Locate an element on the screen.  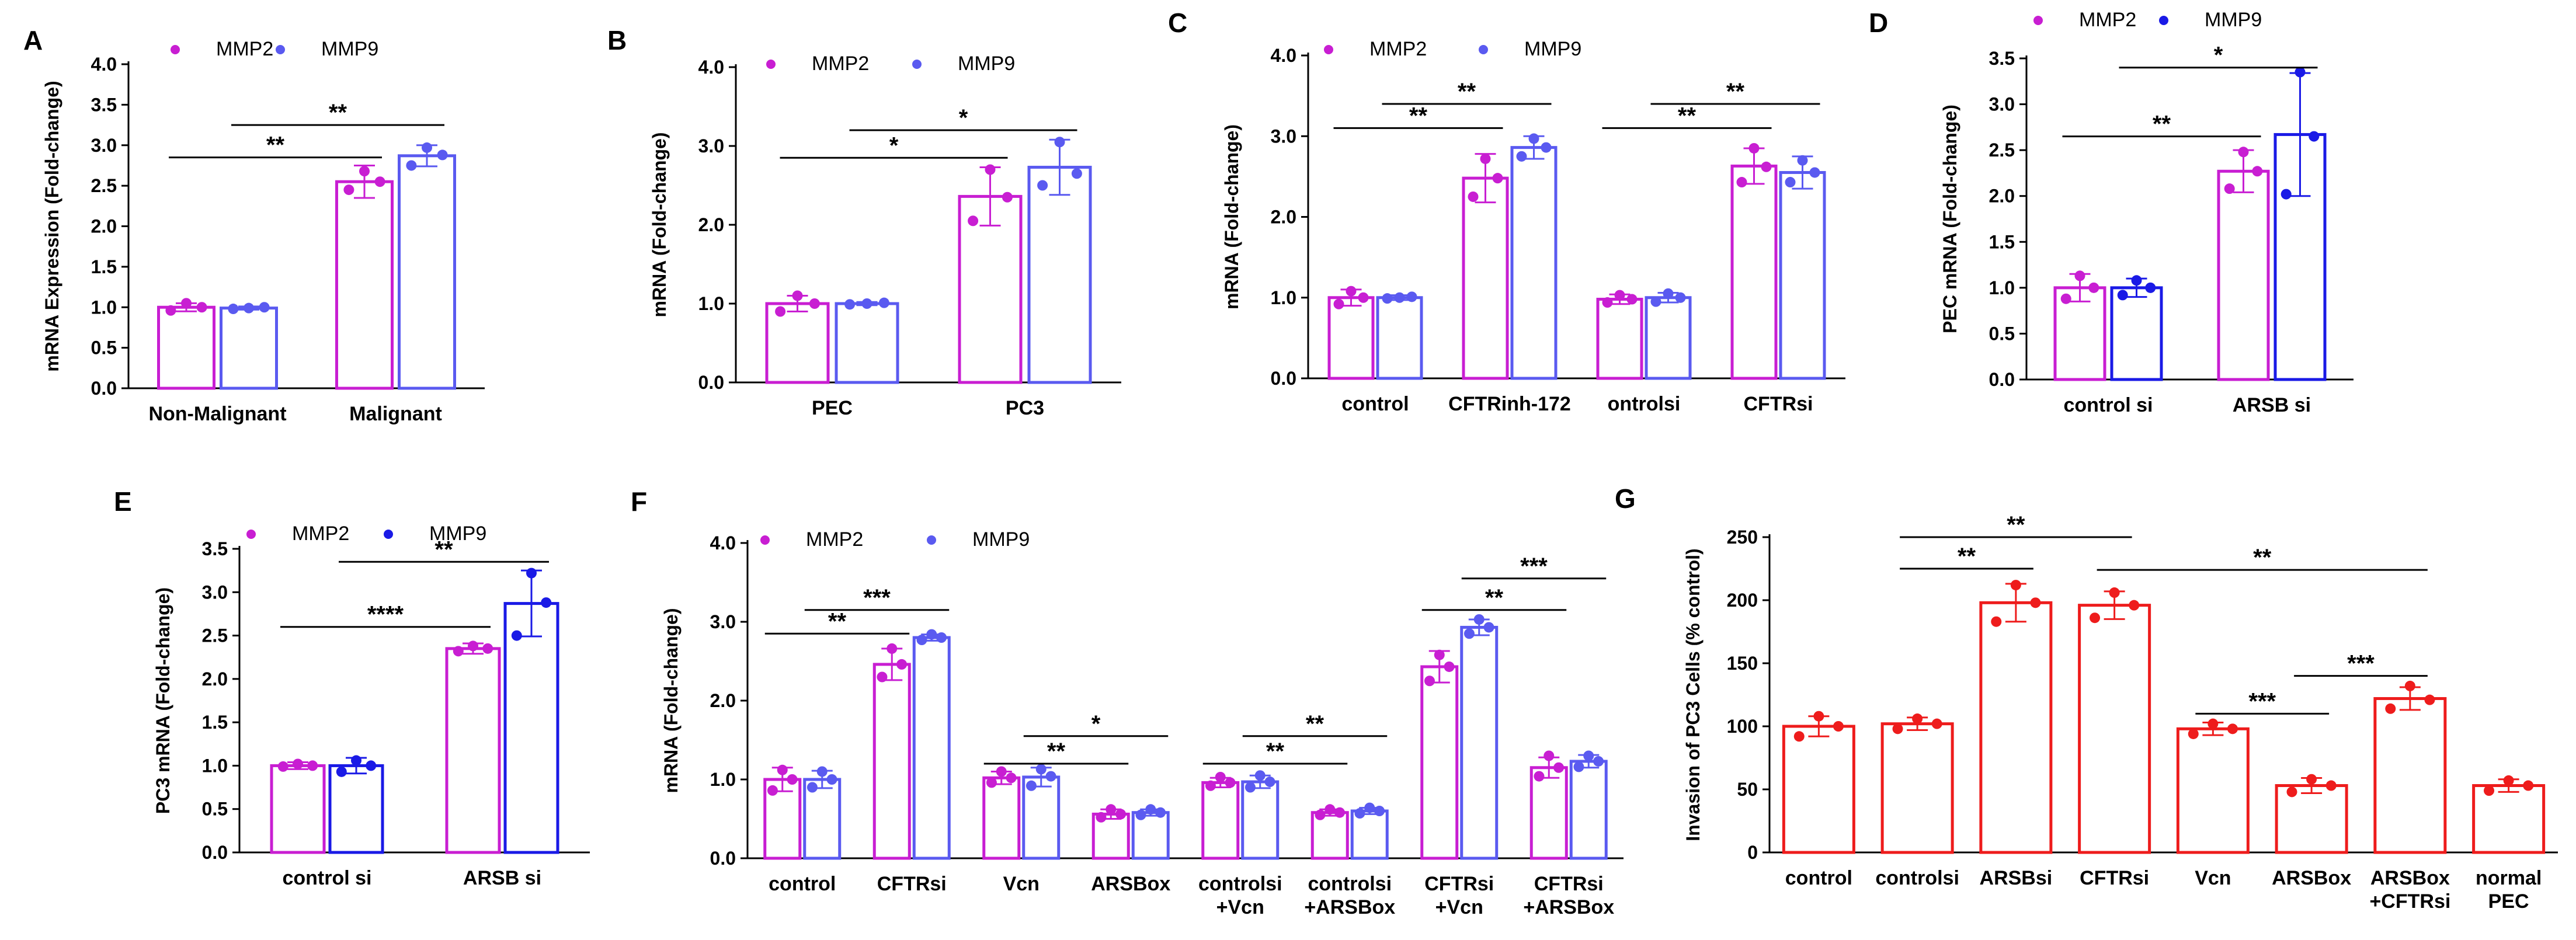
panel-label: C is located at coordinates (1178, 23).